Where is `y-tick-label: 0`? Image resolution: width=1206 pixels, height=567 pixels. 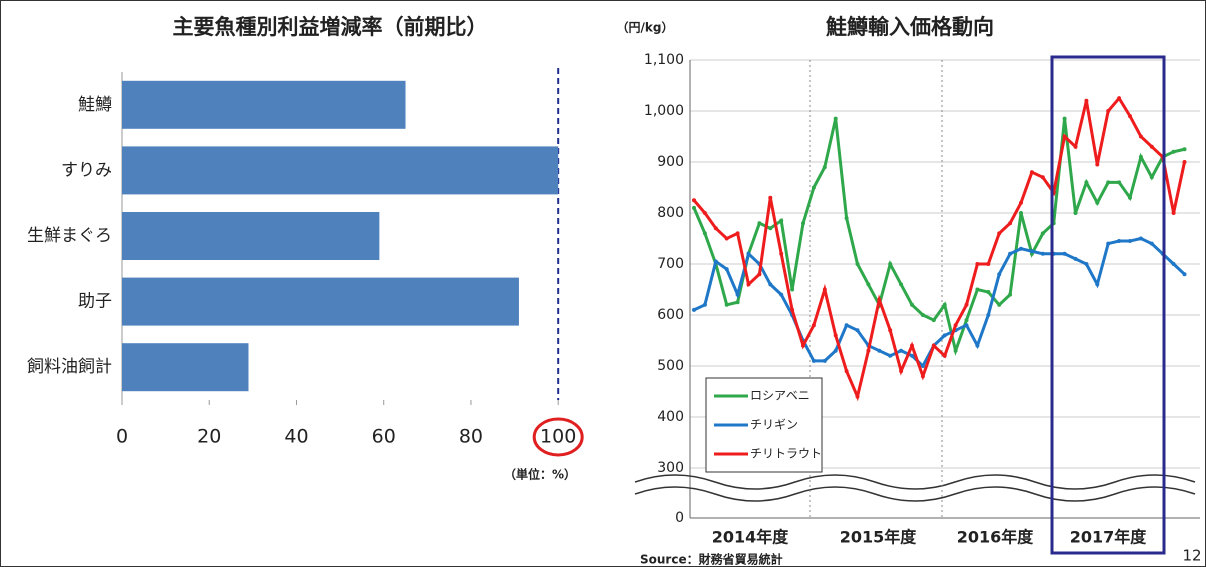
y-tick-label: 0 is located at coordinates (679, 518).